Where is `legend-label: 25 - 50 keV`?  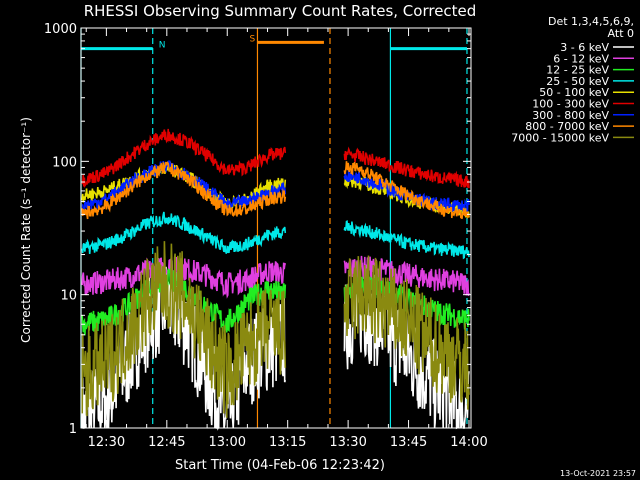
legend-label: 25 - 50 keV is located at coordinates (577, 81).